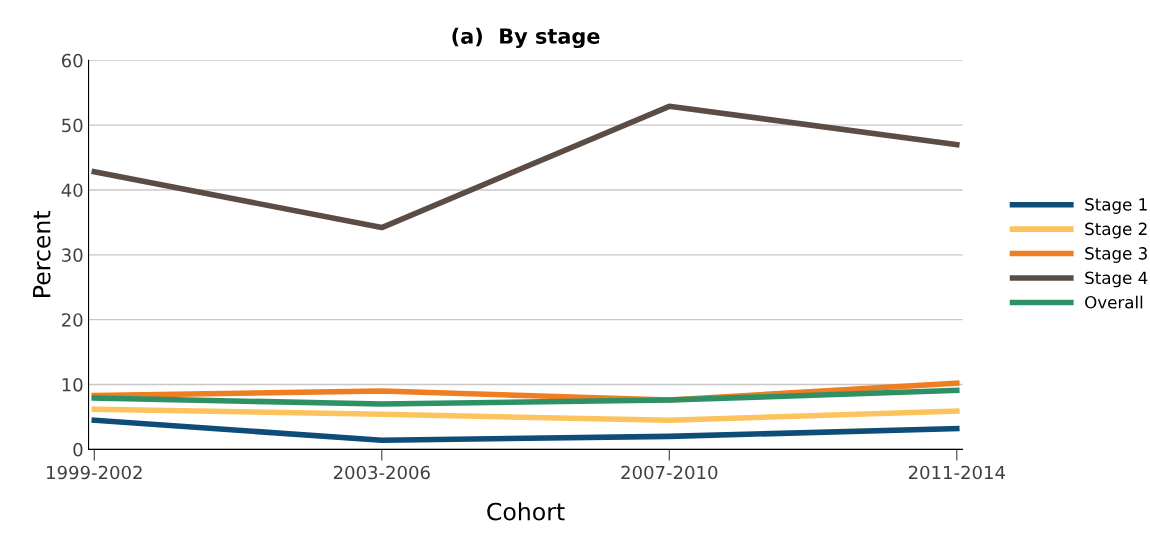 The width and height of the screenshot is (1150, 548). What do you see at coordinates (526, 38) in the screenshot?
I see `chart-title: (a) By stage` at bounding box center [526, 38].